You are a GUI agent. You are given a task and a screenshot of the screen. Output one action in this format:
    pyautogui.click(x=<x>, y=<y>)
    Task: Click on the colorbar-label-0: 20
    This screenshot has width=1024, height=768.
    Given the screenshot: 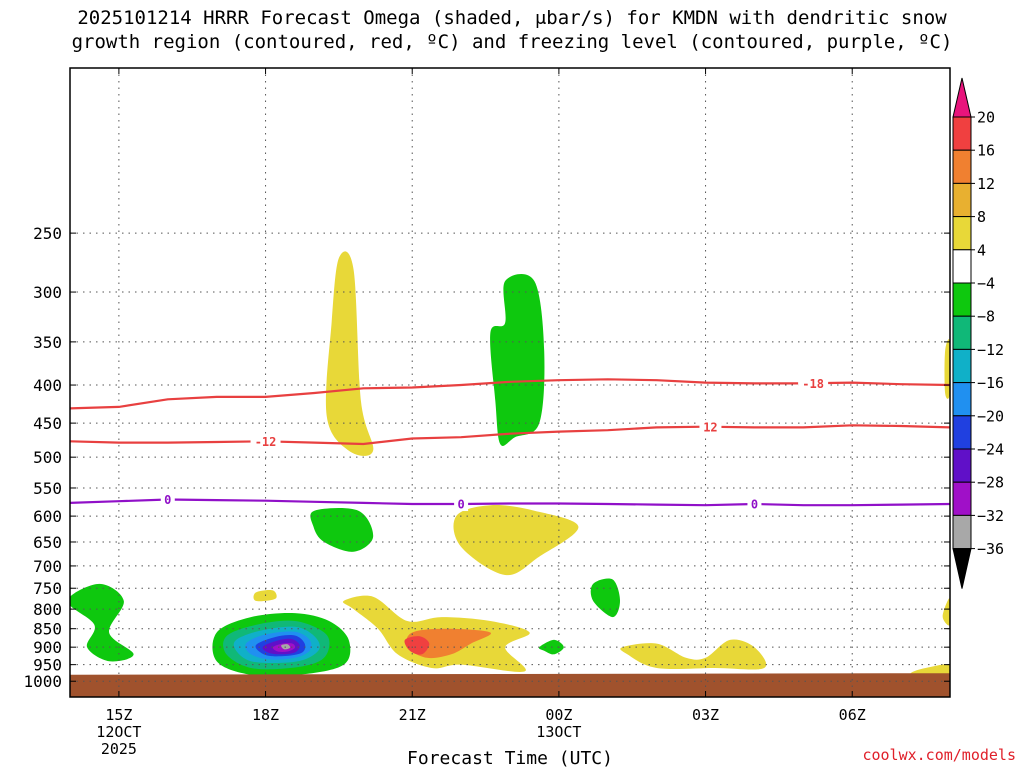 What is the action you would take?
    pyautogui.click(x=986, y=118)
    